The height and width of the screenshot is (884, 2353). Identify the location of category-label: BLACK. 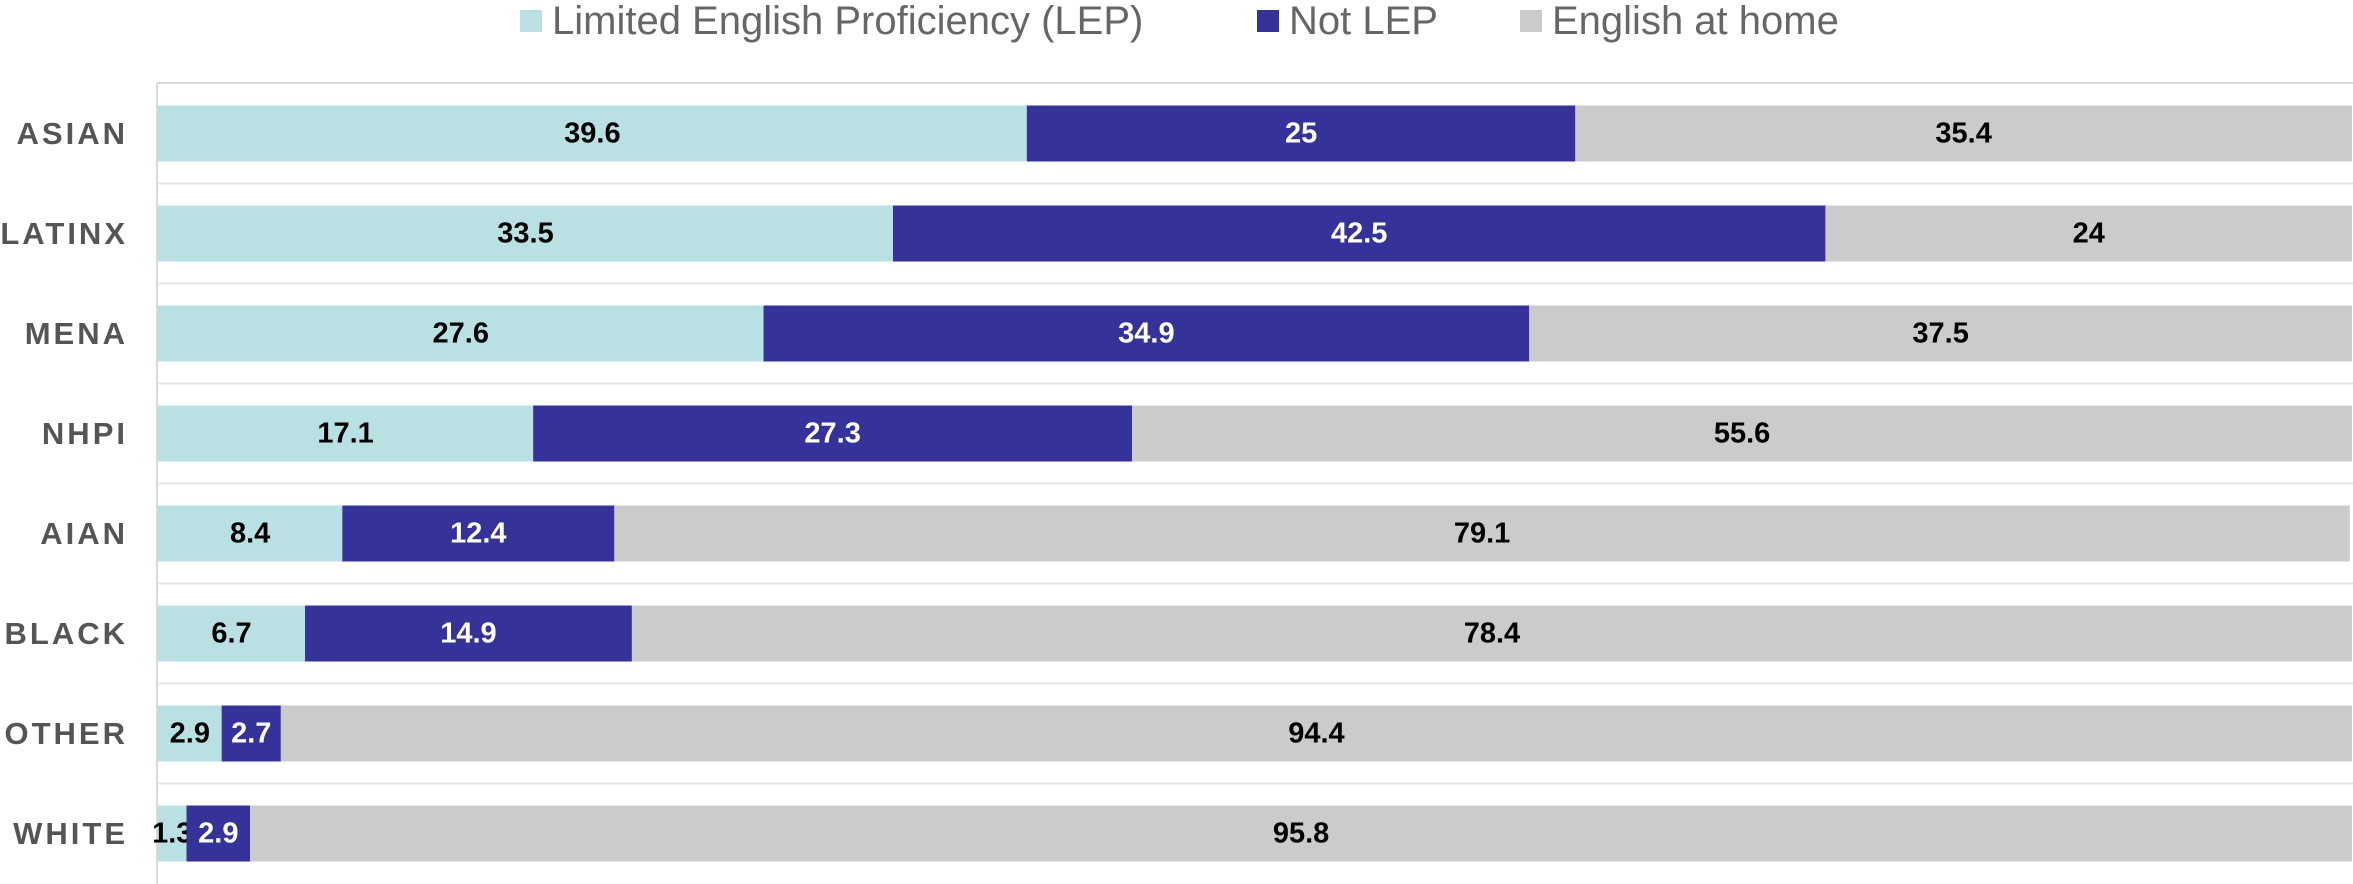
(67, 633).